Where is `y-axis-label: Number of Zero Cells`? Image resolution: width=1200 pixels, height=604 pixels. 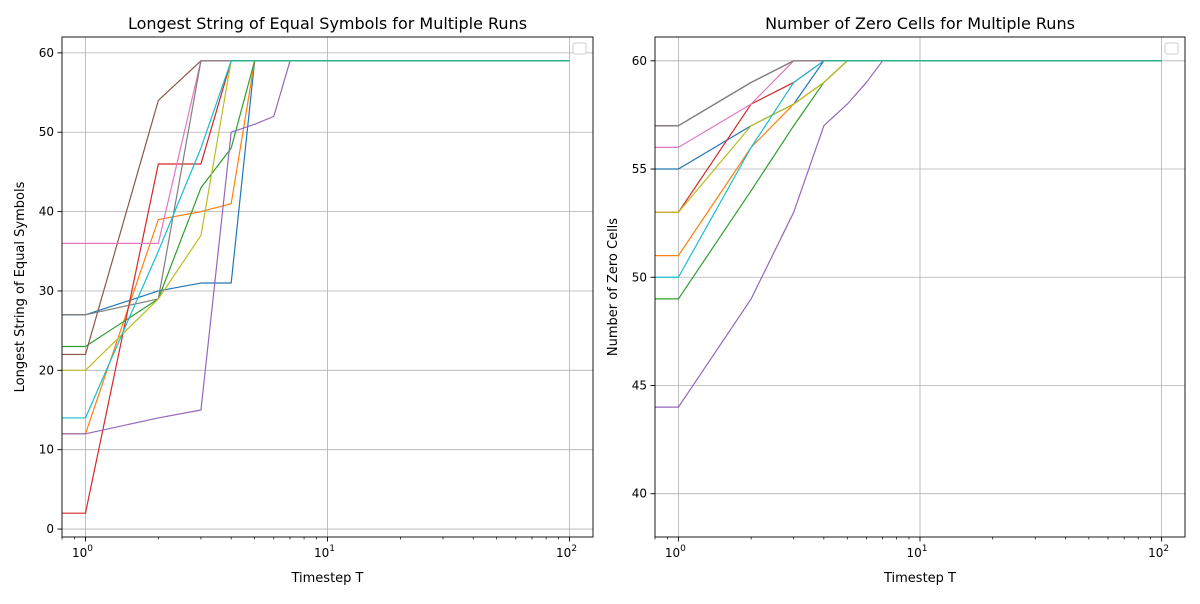 y-axis-label: Number of Zero Cells is located at coordinates (613, 287).